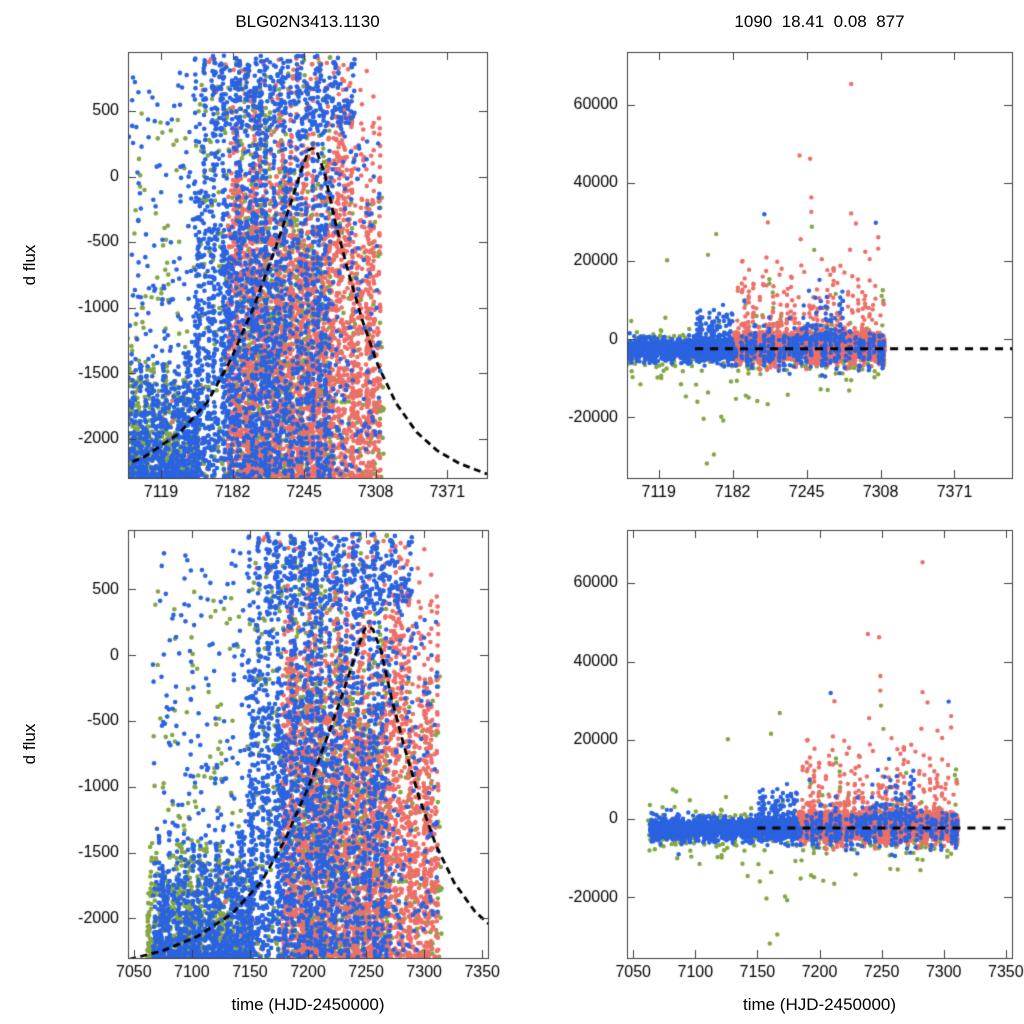  Describe the element at coordinates (308, 1004) in the screenshot. I see `x-axis-label-left: time (HJD-2450000)` at that location.